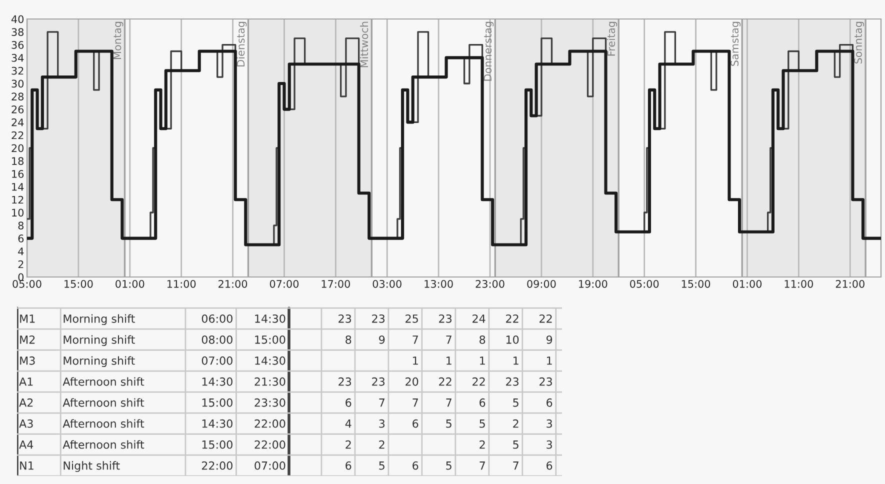 This screenshot has width=885, height=484. Describe the element at coordinates (26, 402) in the screenshot. I see `text: A2` at that location.